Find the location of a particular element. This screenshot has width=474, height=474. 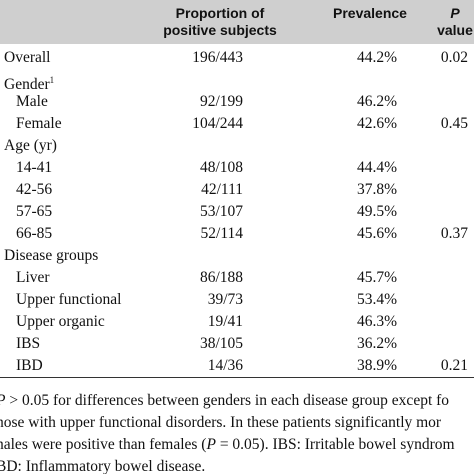

prevalence: 37.8% is located at coordinates (376, 189).